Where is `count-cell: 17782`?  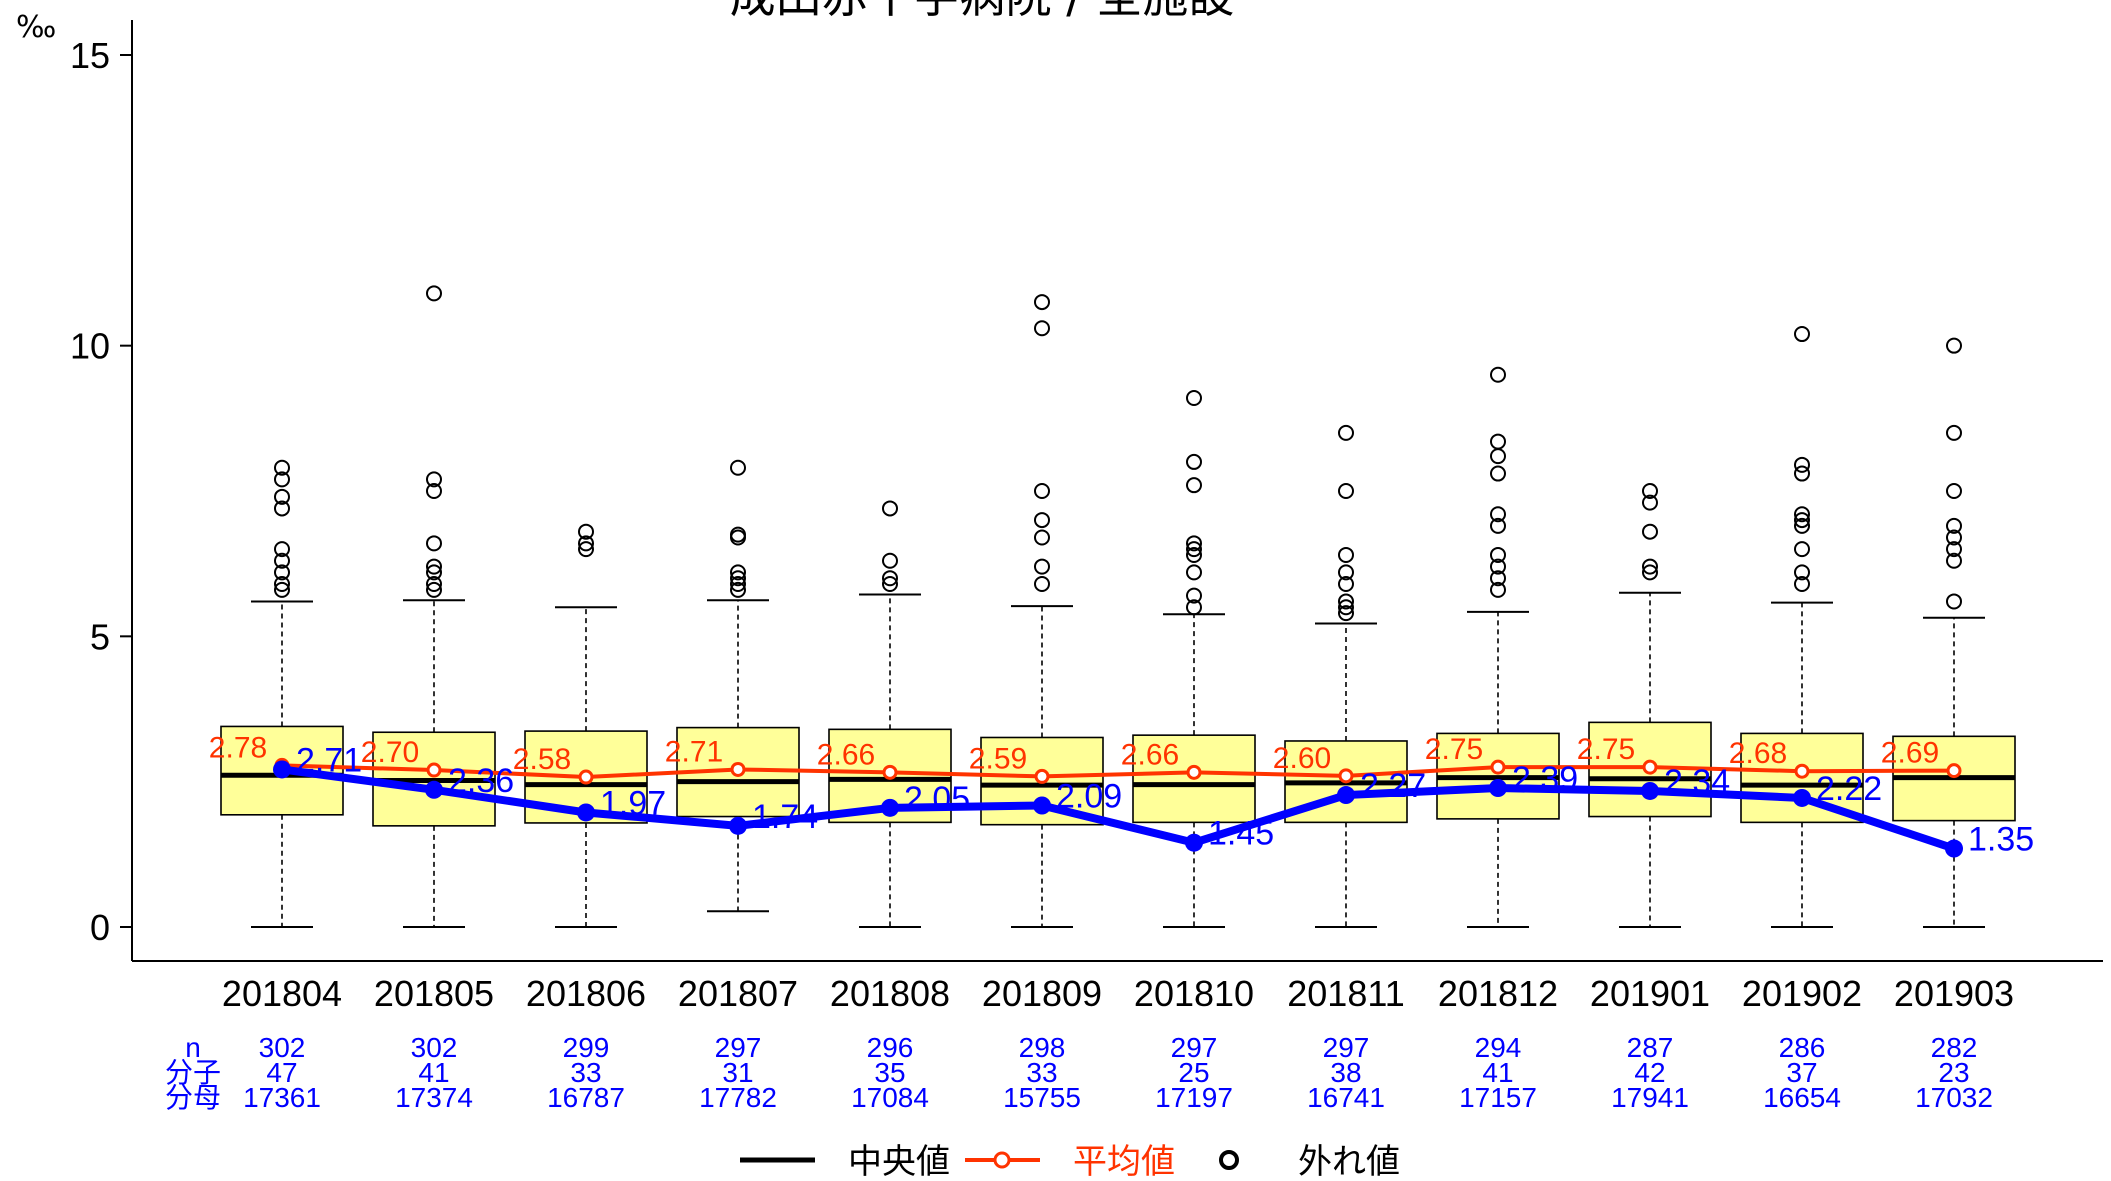 count-cell: 17782 is located at coordinates (738, 1097).